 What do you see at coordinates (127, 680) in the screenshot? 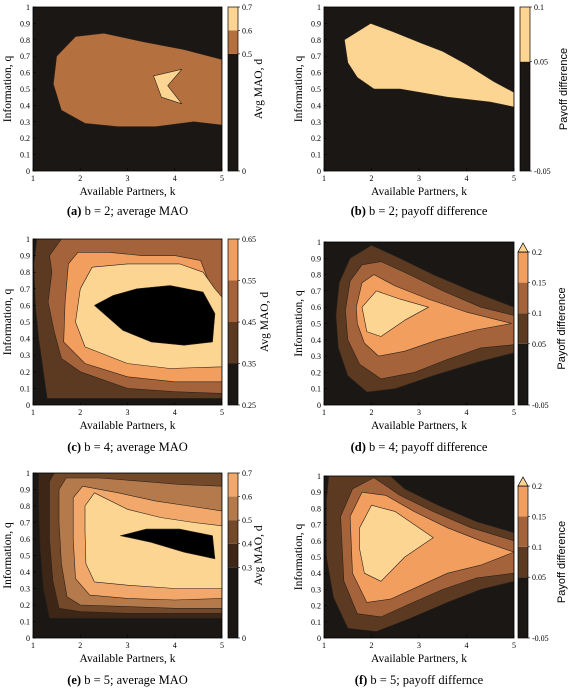
I see `panel-caption: (e) b = 5; average MAO` at bounding box center [127, 680].